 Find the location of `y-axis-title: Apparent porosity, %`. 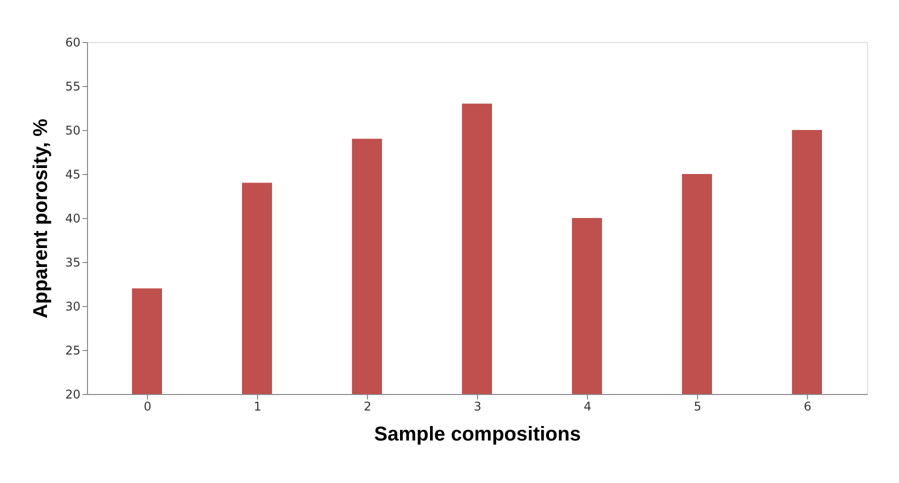

y-axis-title: Apparent porosity, % is located at coordinates (41, 218).